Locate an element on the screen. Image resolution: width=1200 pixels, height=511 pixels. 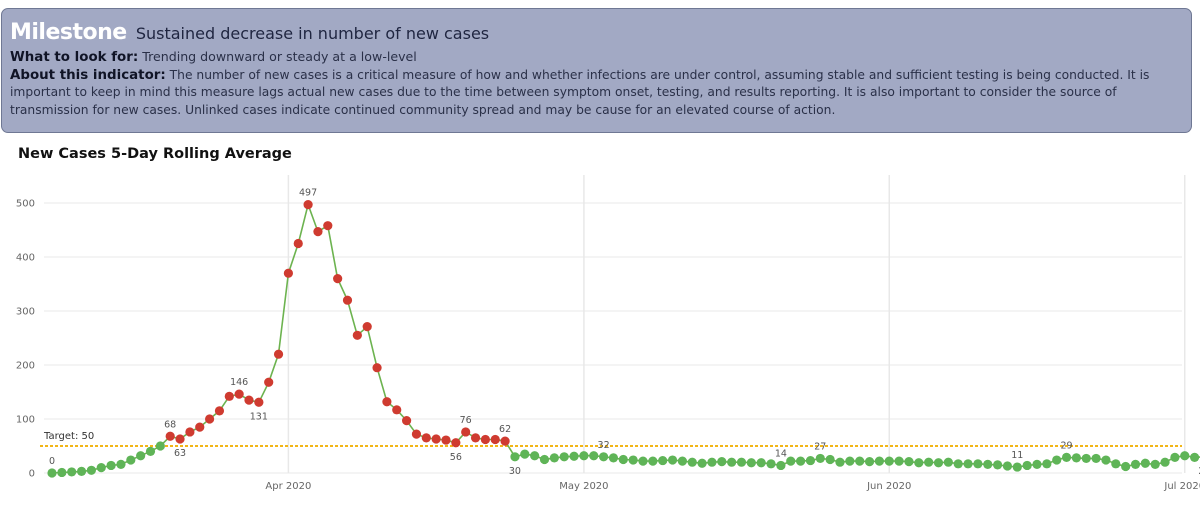
data-label: 30 is located at coordinates (515, 471).